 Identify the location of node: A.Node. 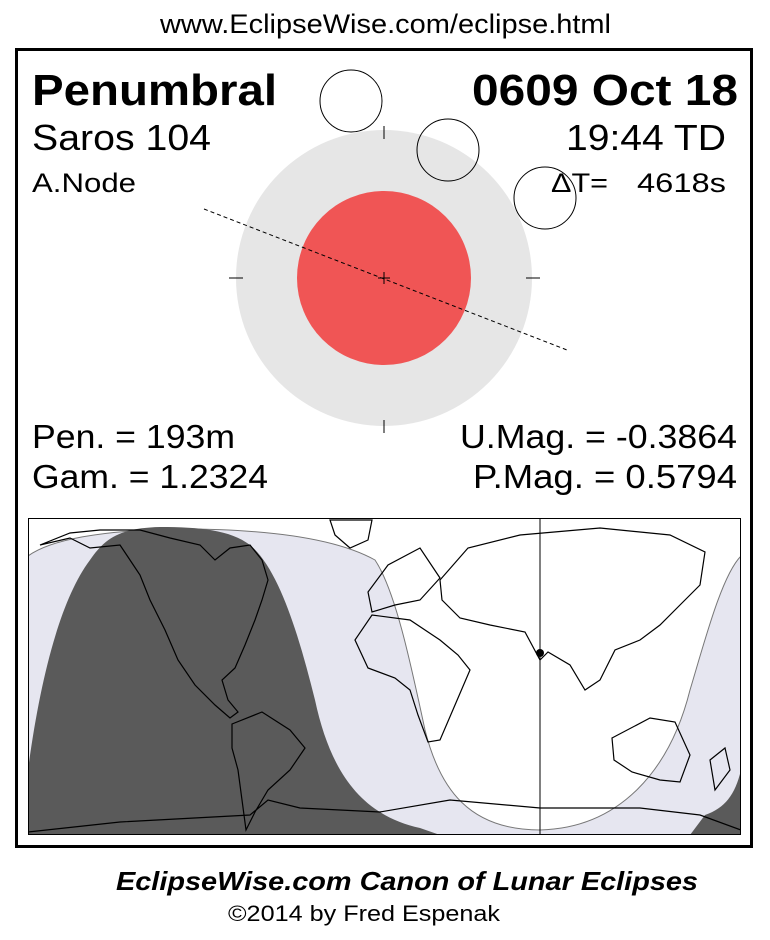
(84, 183).